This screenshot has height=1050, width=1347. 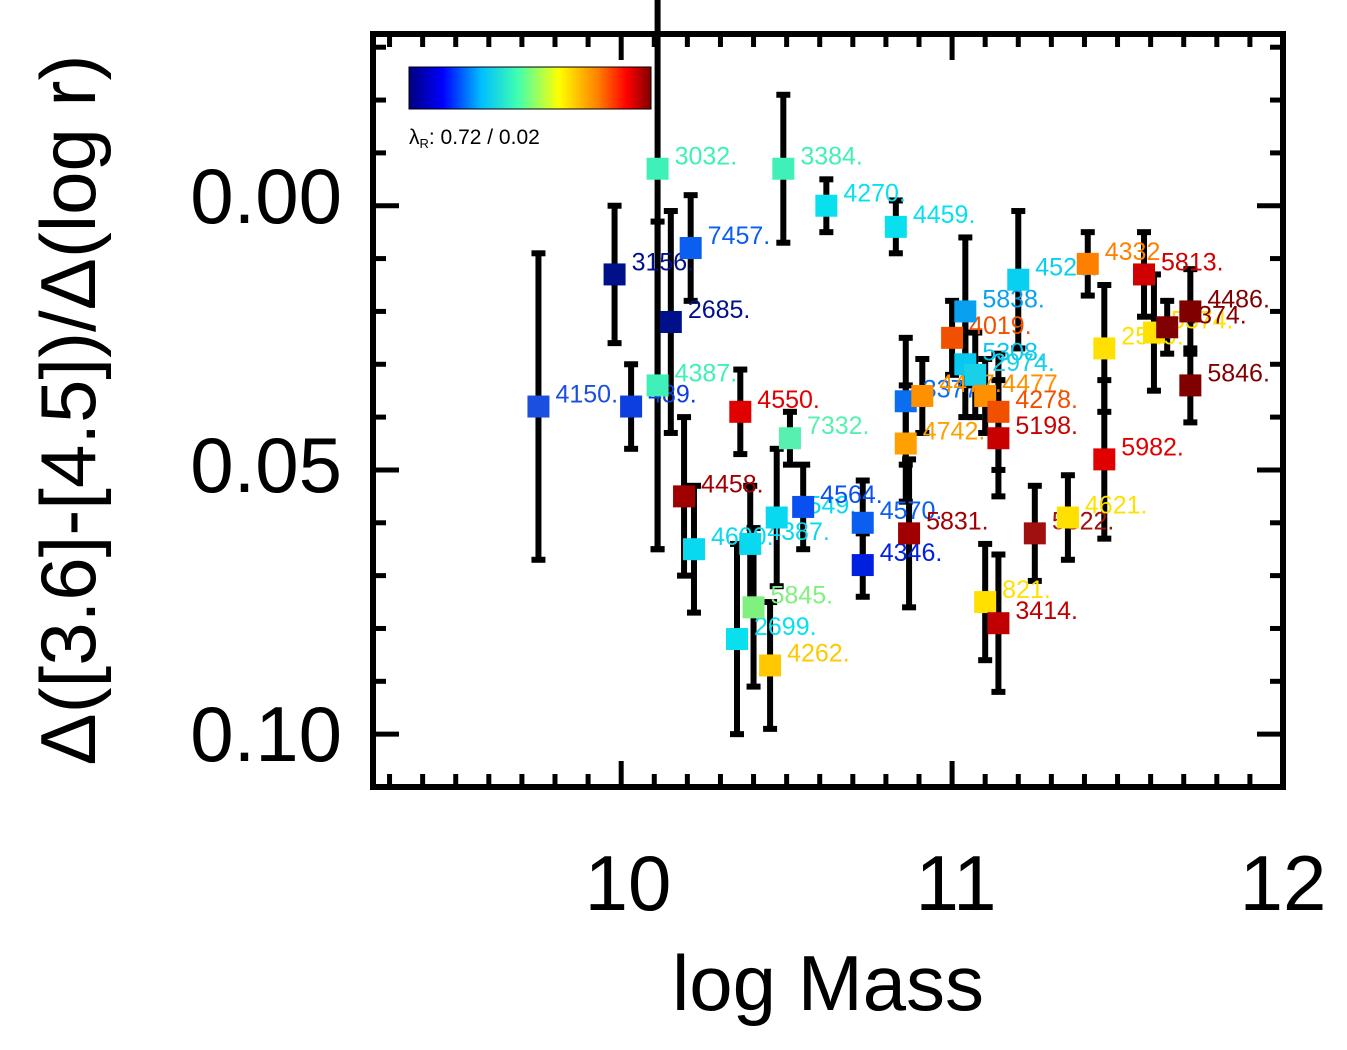 I want to click on y-axis-title: Δ([3.6]-[4.5])/Δ(log r), so click(x=68, y=409).